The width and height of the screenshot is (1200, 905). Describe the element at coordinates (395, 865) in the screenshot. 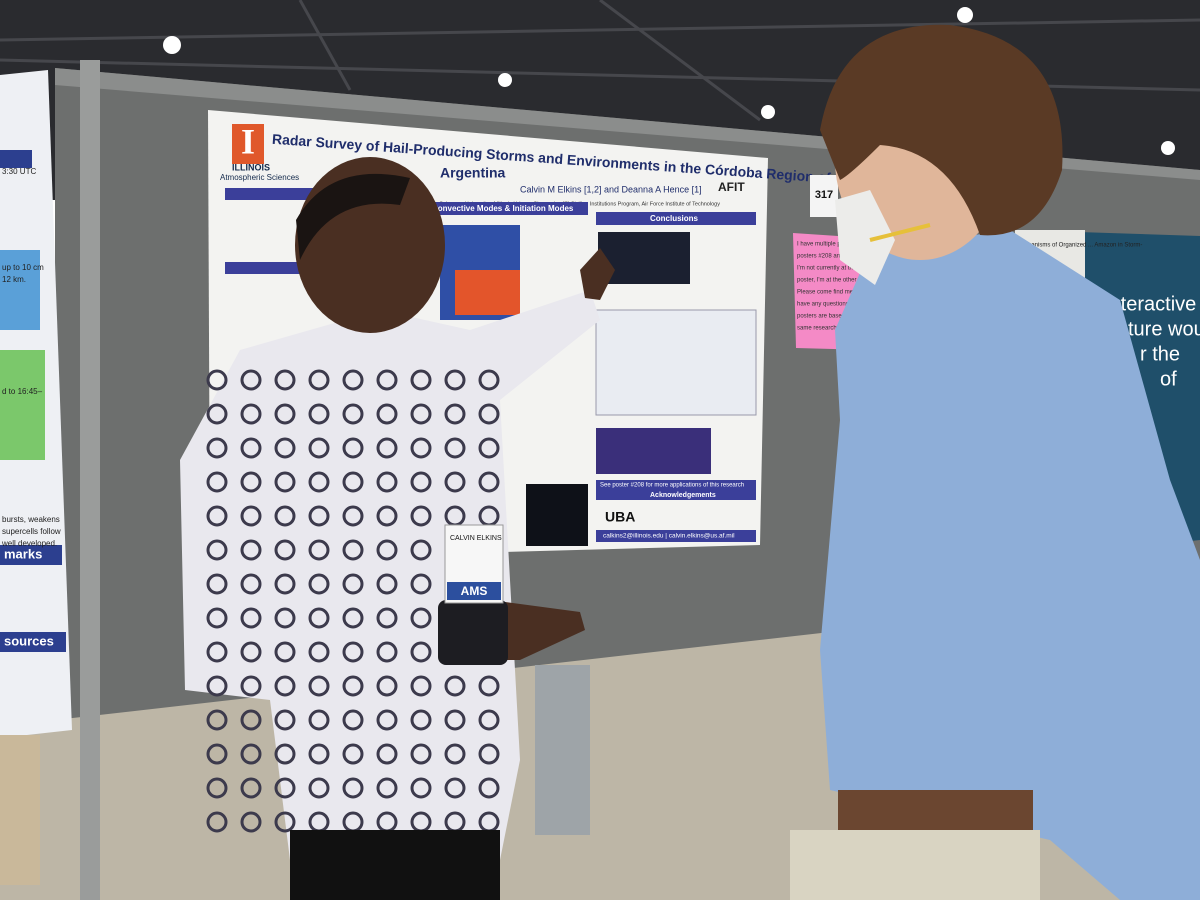

I see `presenter-pants` at that location.